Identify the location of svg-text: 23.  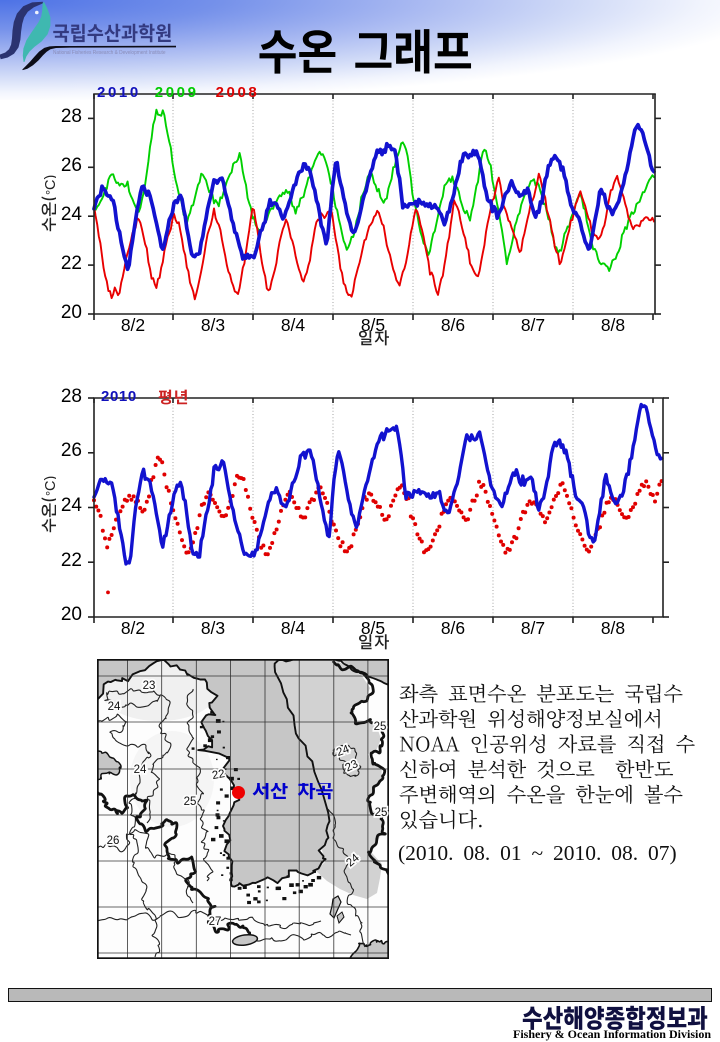
(149, 686).